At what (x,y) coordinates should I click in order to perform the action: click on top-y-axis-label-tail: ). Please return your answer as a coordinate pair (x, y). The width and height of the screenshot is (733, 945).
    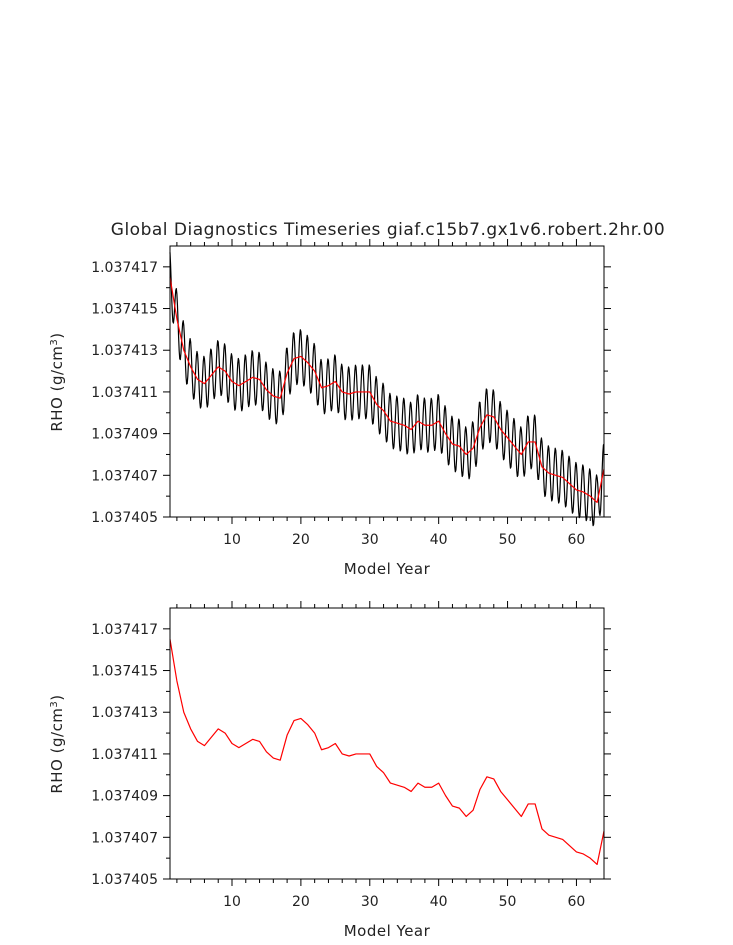
    Looking at the image, I should click on (57, 335).